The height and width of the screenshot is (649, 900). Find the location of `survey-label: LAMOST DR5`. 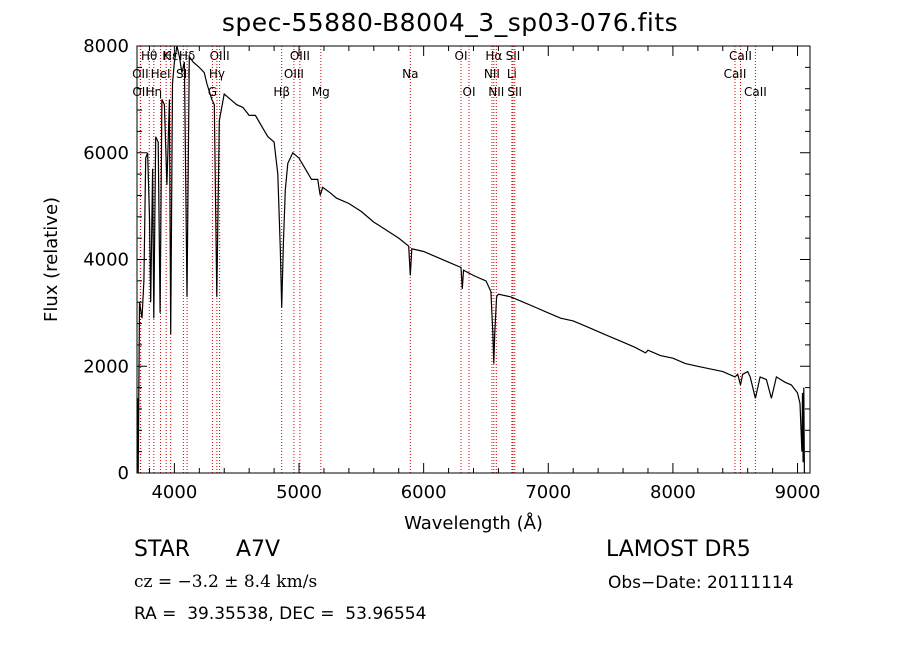

survey-label: LAMOST DR5 is located at coordinates (678, 549).